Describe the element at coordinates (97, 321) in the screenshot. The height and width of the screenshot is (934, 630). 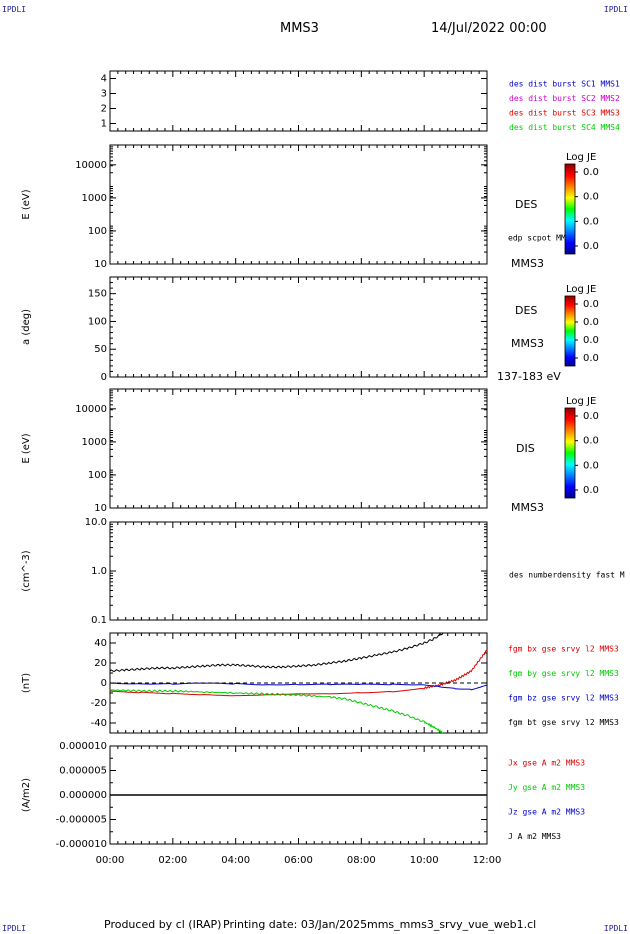
I see `des-pitch-panel-ytick-label: 100` at that location.